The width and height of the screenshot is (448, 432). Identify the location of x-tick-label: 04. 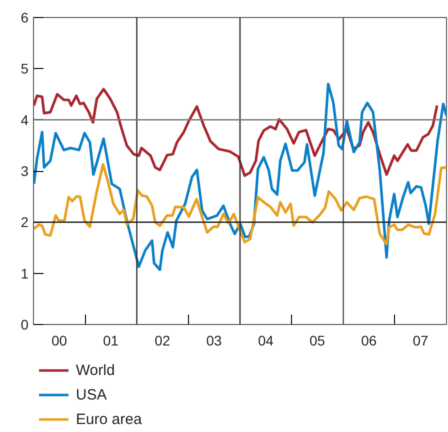
(266, 340).